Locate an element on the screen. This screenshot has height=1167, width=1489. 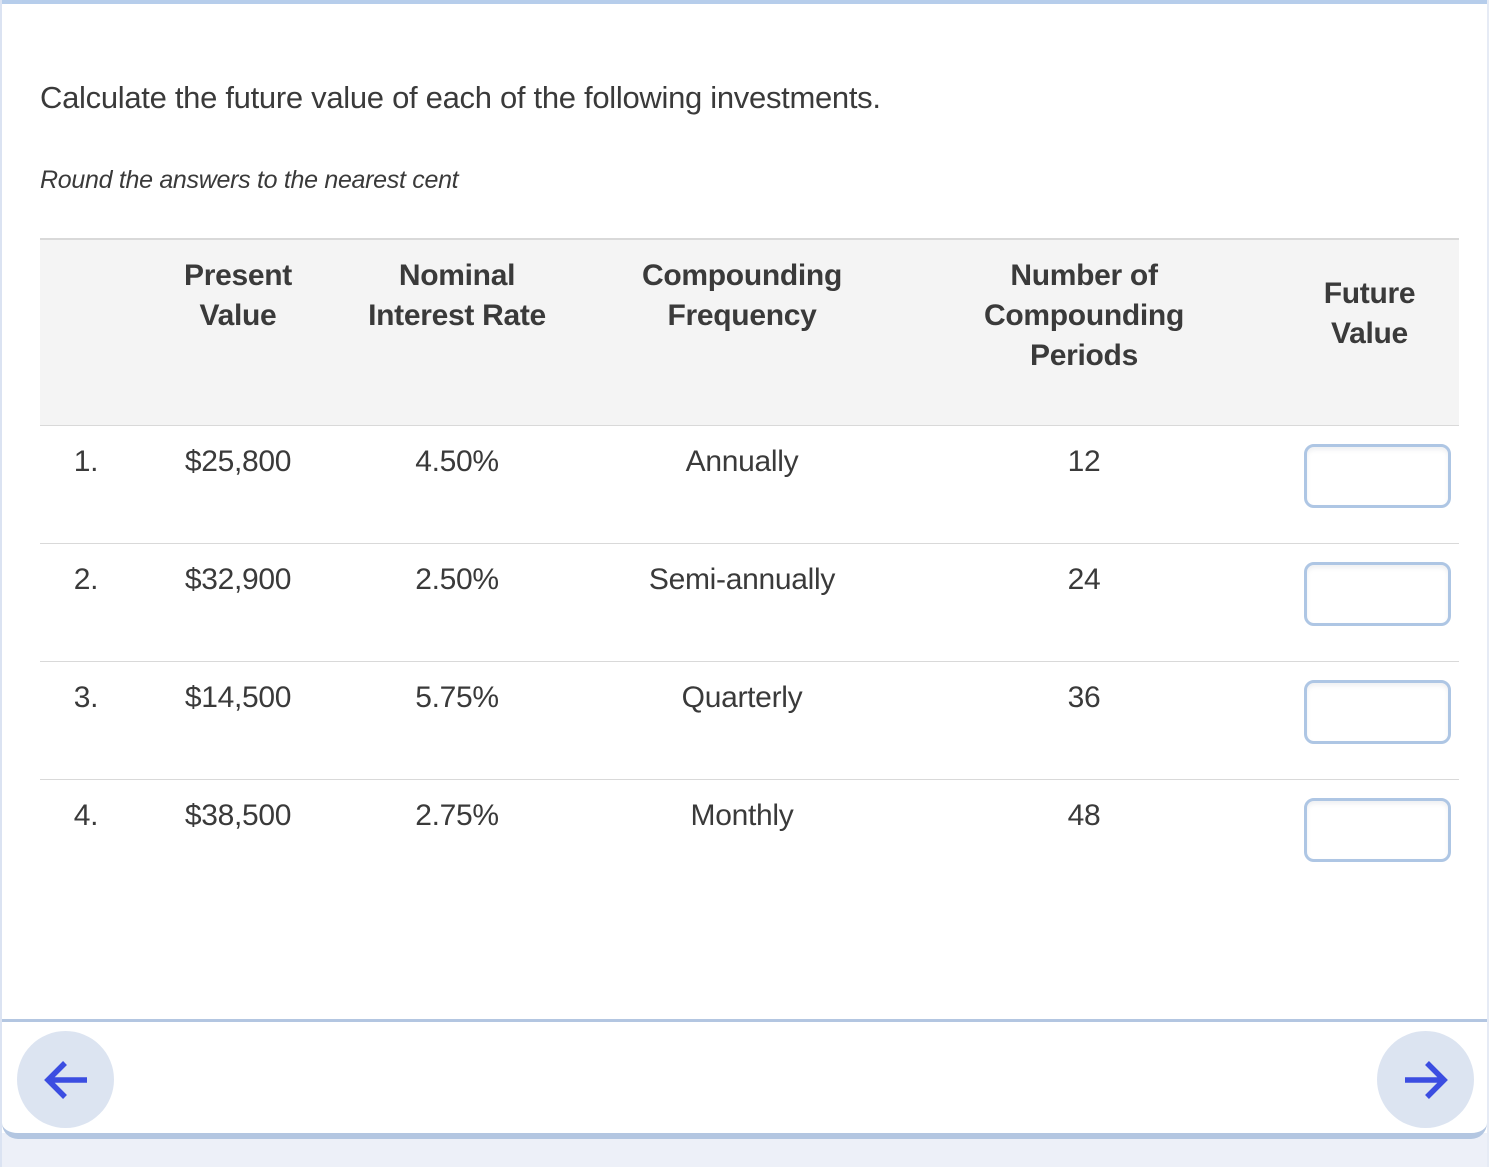
present-value-cell: $38,500 is located at coordinates (238, 815).